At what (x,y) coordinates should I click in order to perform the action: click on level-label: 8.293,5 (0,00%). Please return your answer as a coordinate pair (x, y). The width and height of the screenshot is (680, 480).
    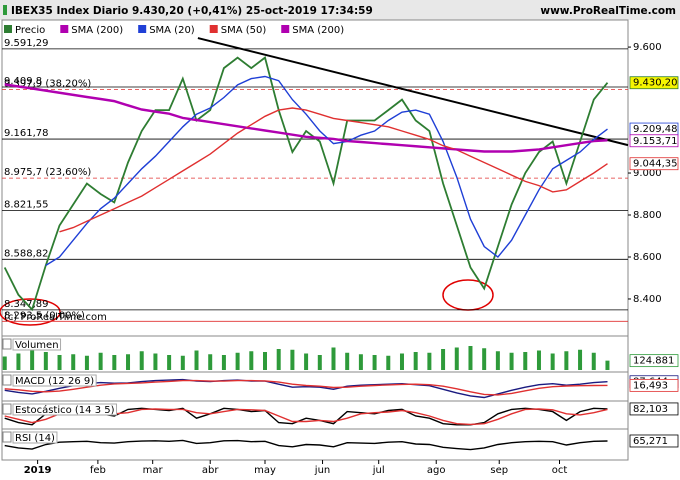
    Looking at the image, I should click on (44, 315).